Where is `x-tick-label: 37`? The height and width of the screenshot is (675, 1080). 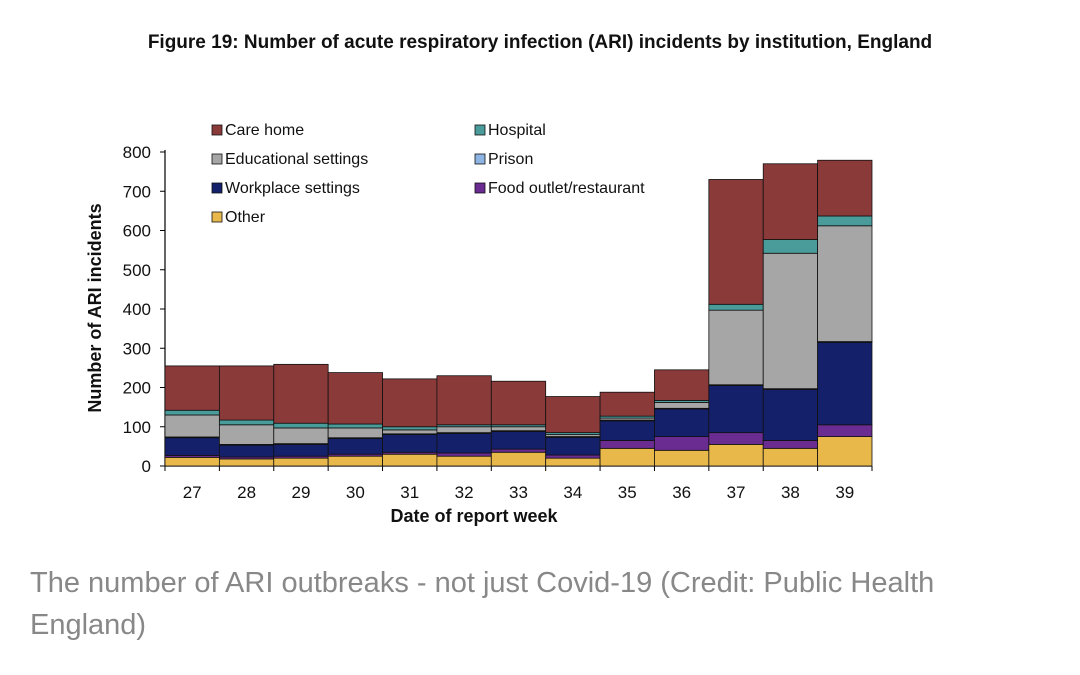
x-tick-label: 37 is located at coordinates (736, 492).